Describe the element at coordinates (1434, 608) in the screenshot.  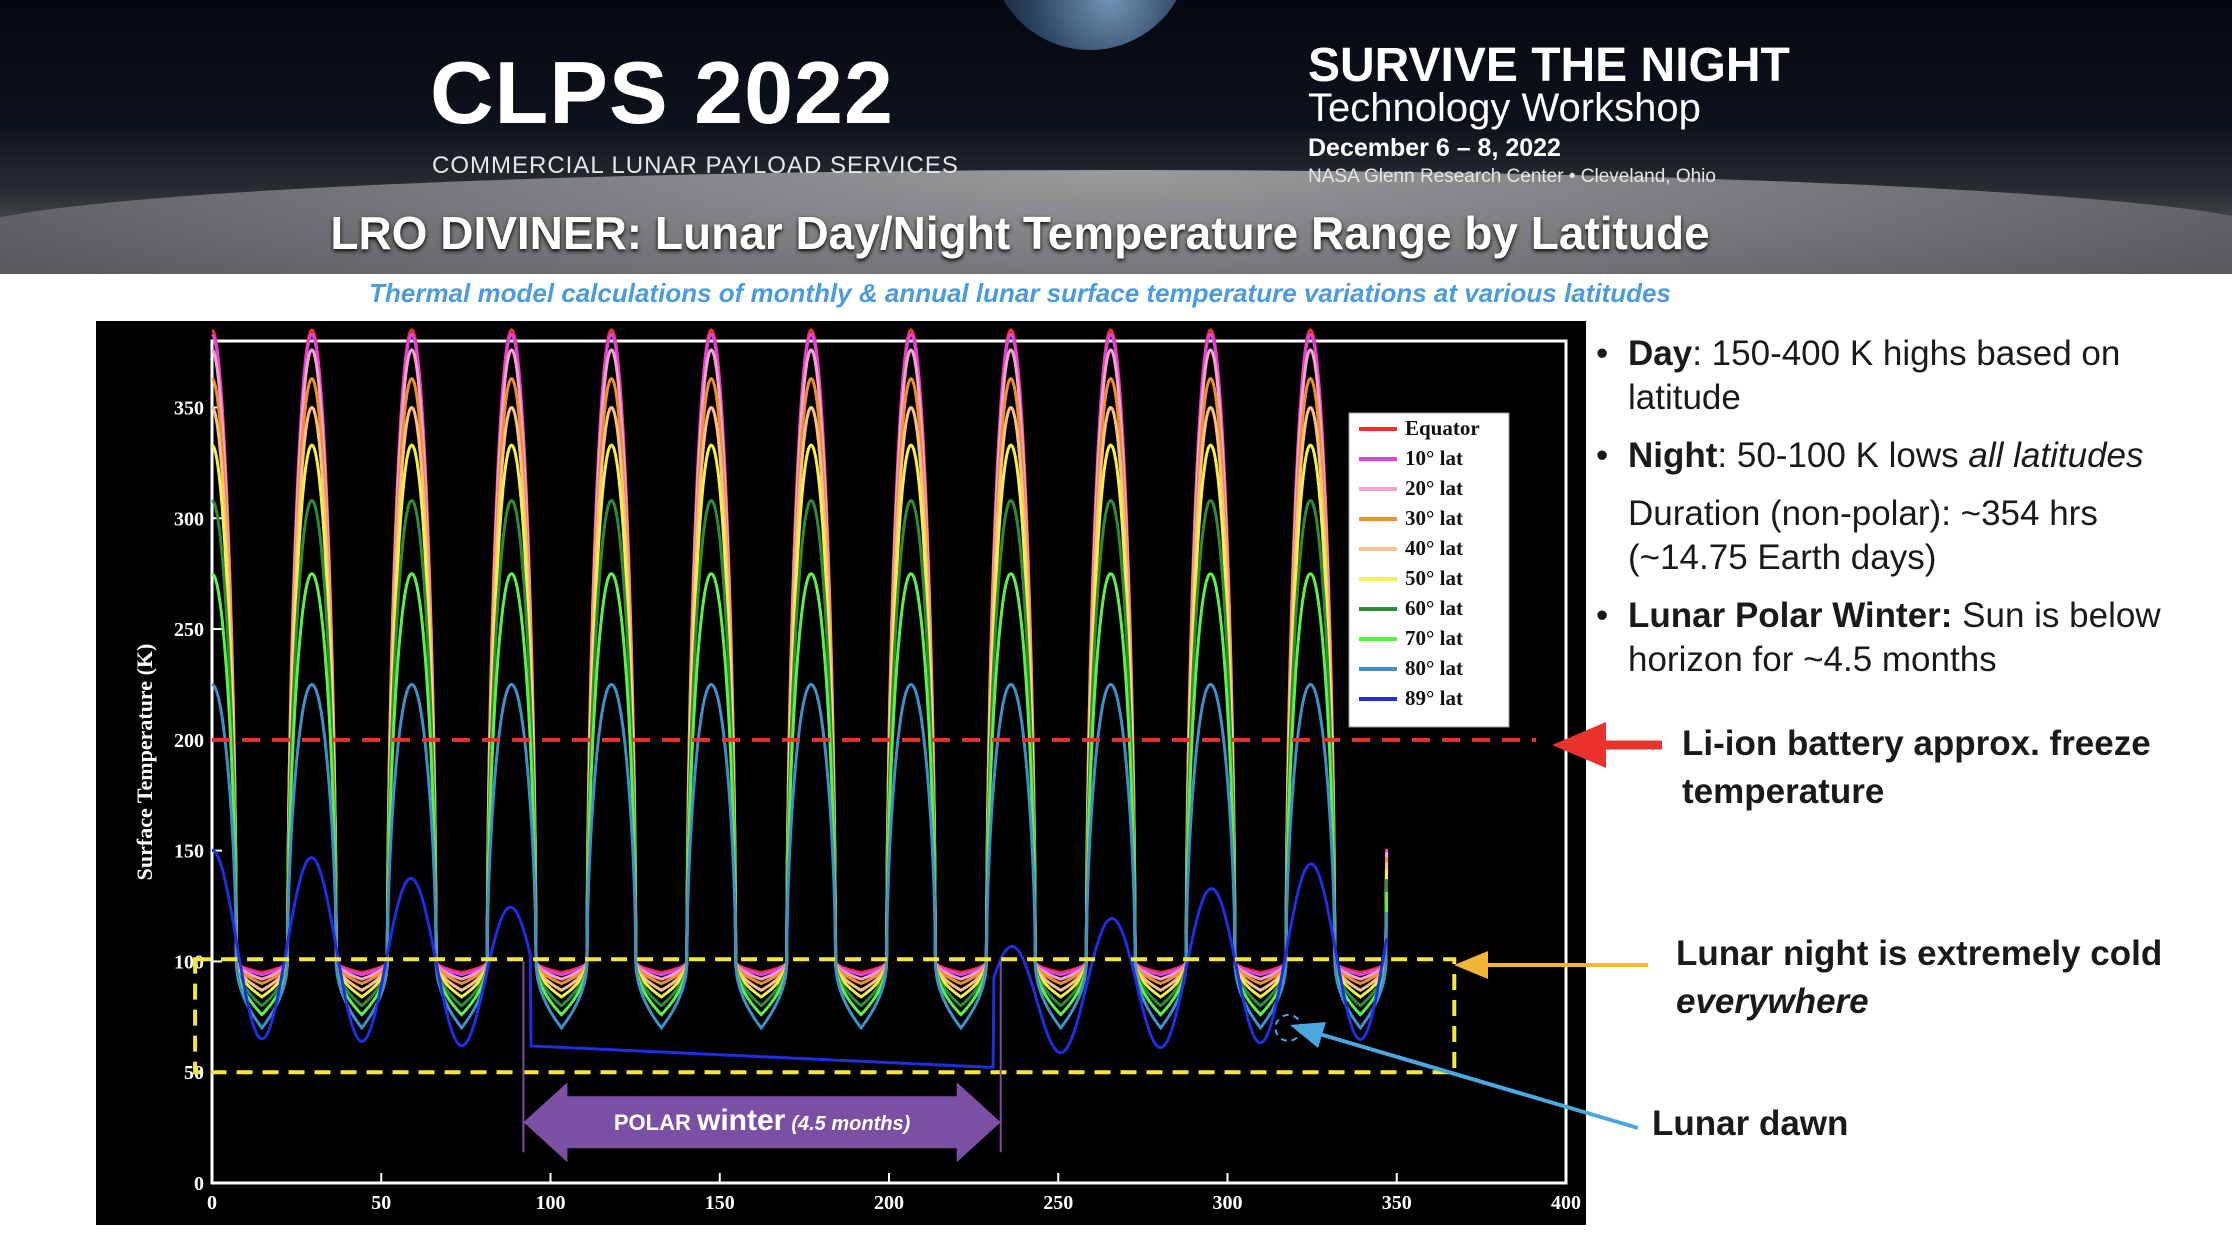
I see `legend-label: 60° lat` at that location.